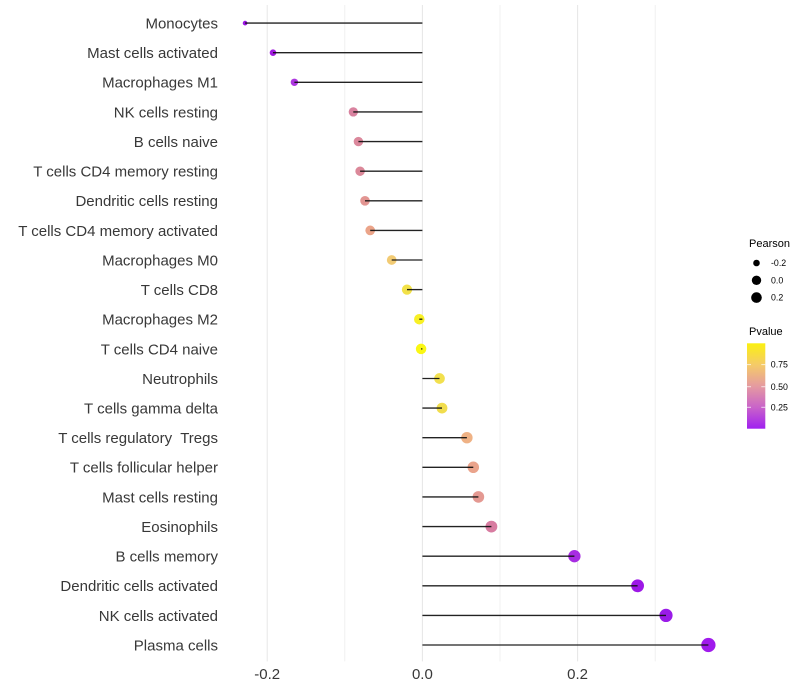  I want to click on svg-text: Mast cells resting, so click(160, 497).